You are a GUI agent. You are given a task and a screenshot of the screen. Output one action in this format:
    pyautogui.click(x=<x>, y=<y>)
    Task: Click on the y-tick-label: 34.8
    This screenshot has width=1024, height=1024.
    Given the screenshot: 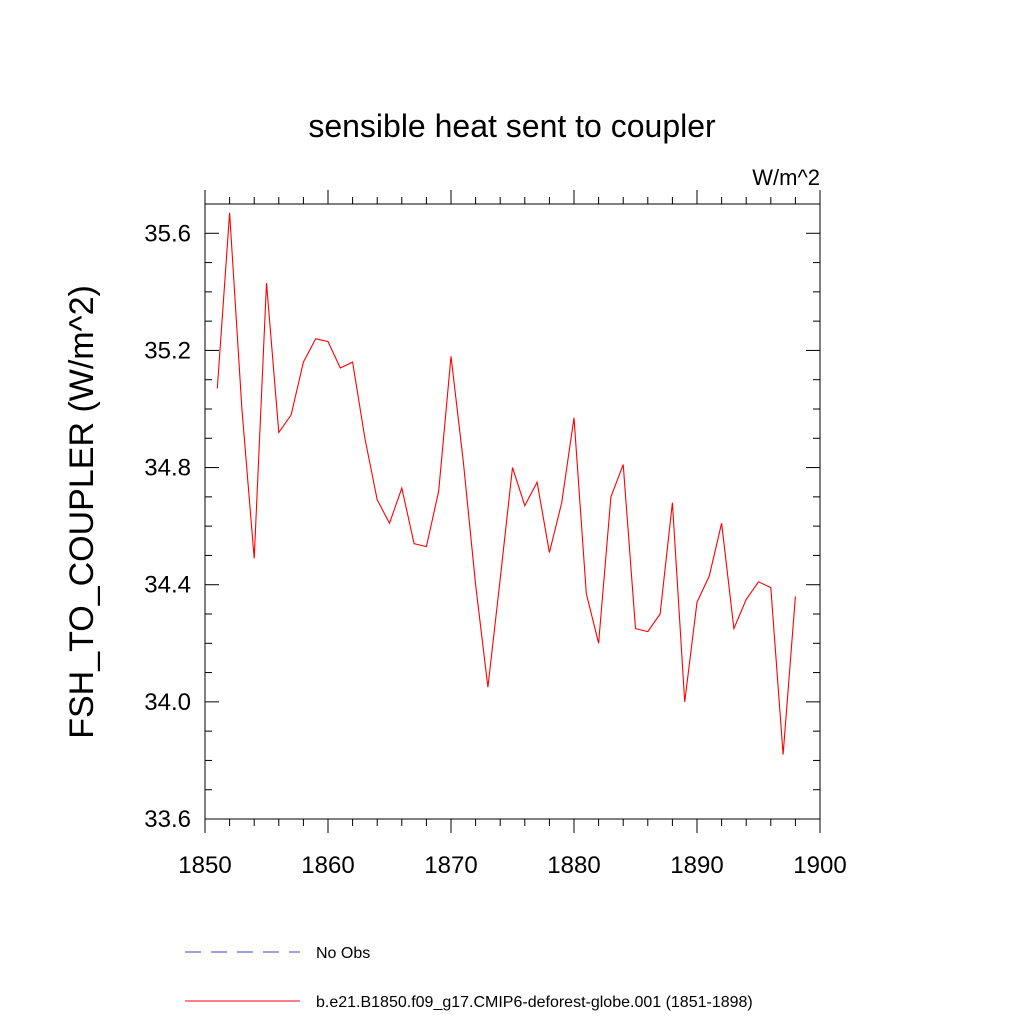 What is the action you would take?
    pyautogui.click(x=167, y=468)
    